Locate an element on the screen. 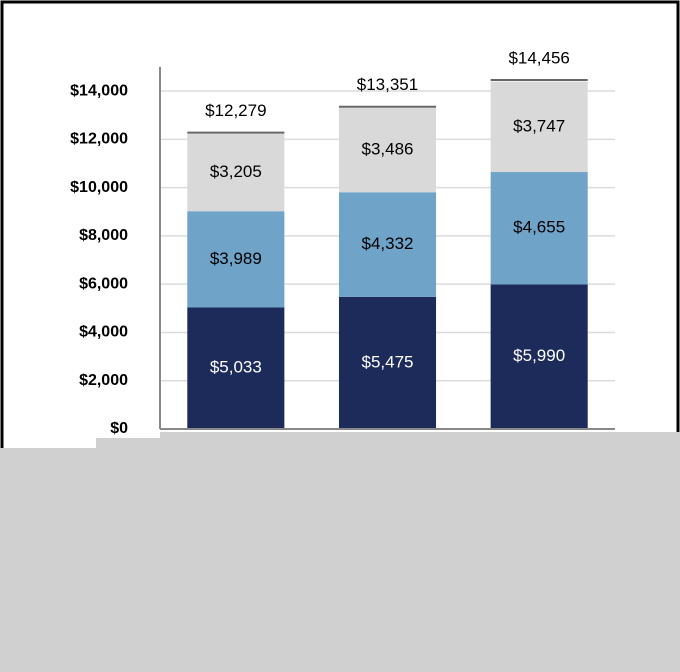  y-tick-label: $14,000 is located at coordinates (99, 90).